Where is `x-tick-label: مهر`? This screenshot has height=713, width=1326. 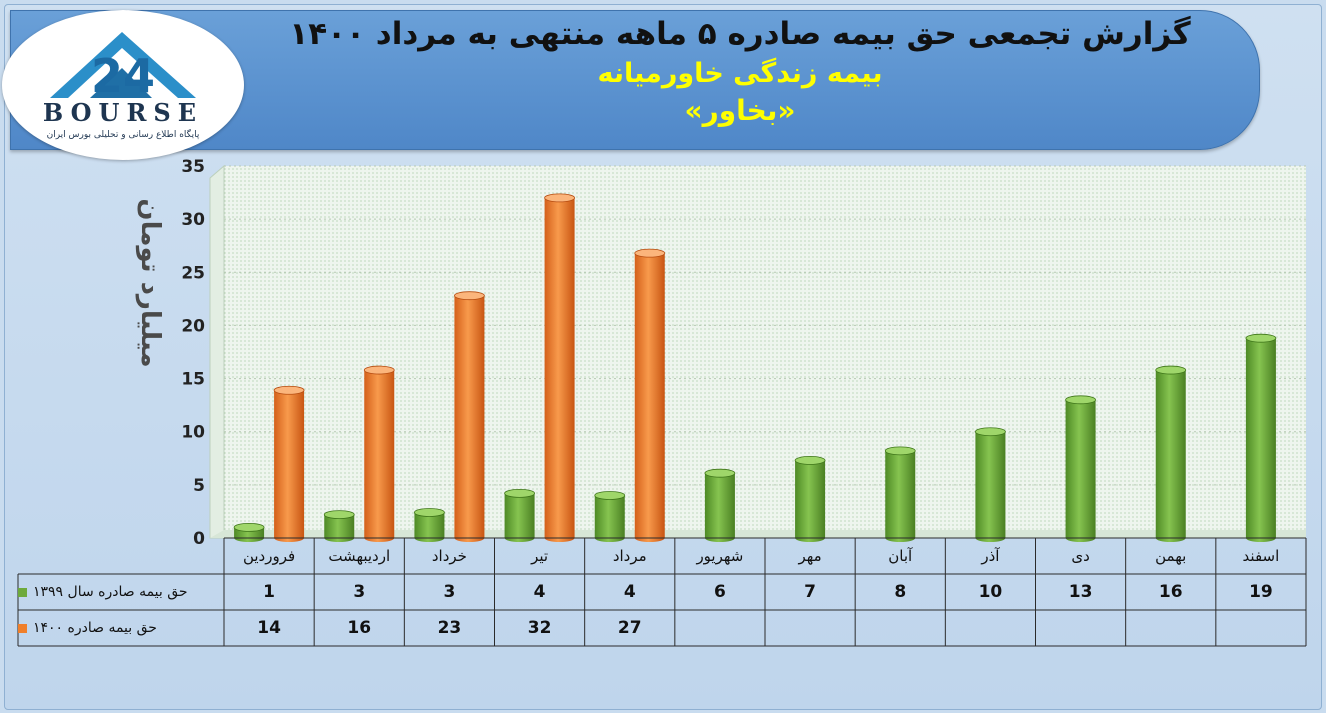
x-tick-label: مهر is located at coordinates (810, 556).